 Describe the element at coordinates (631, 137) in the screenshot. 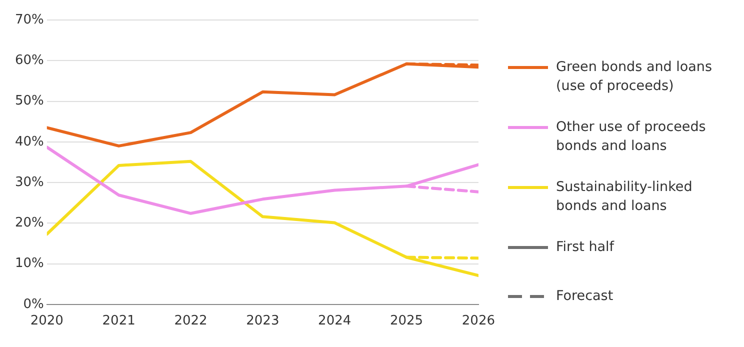

I see `legend-label: Other use of proceeds bonds and loans` at that location.